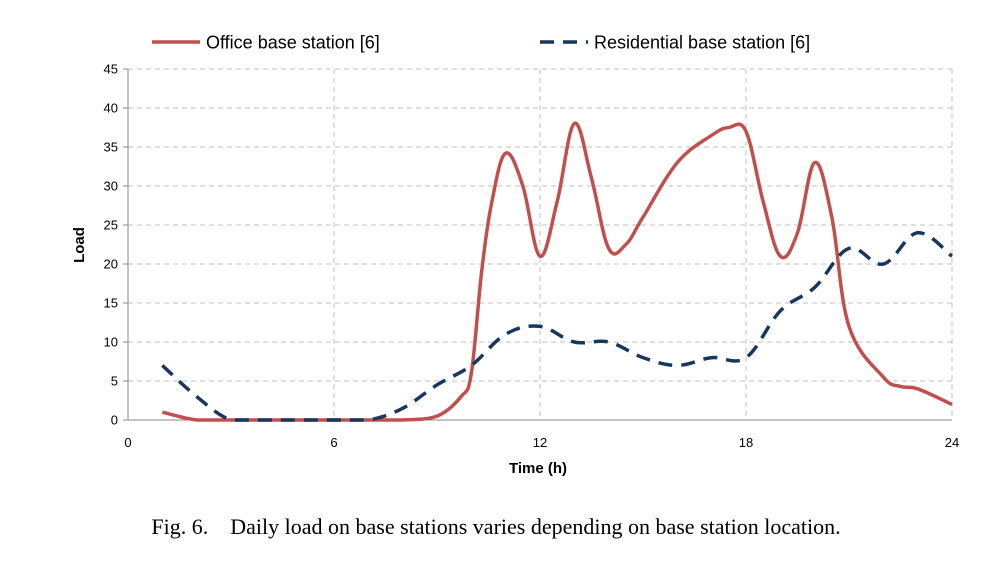 This screenshot has height=564, width=992. I want to click on x-tick-labels: 0 6 12 18 24, so click(541, 442).